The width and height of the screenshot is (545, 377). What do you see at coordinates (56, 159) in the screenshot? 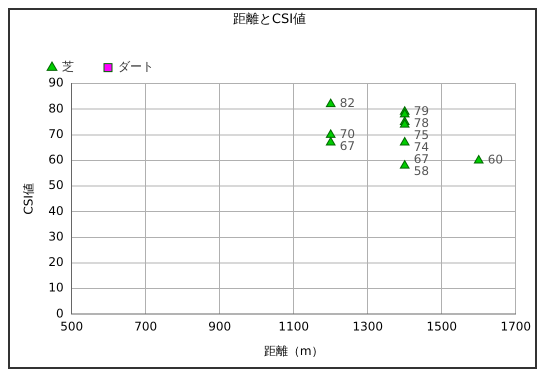
I see `y-tick-label: 60` at bounding box center [56, 159].